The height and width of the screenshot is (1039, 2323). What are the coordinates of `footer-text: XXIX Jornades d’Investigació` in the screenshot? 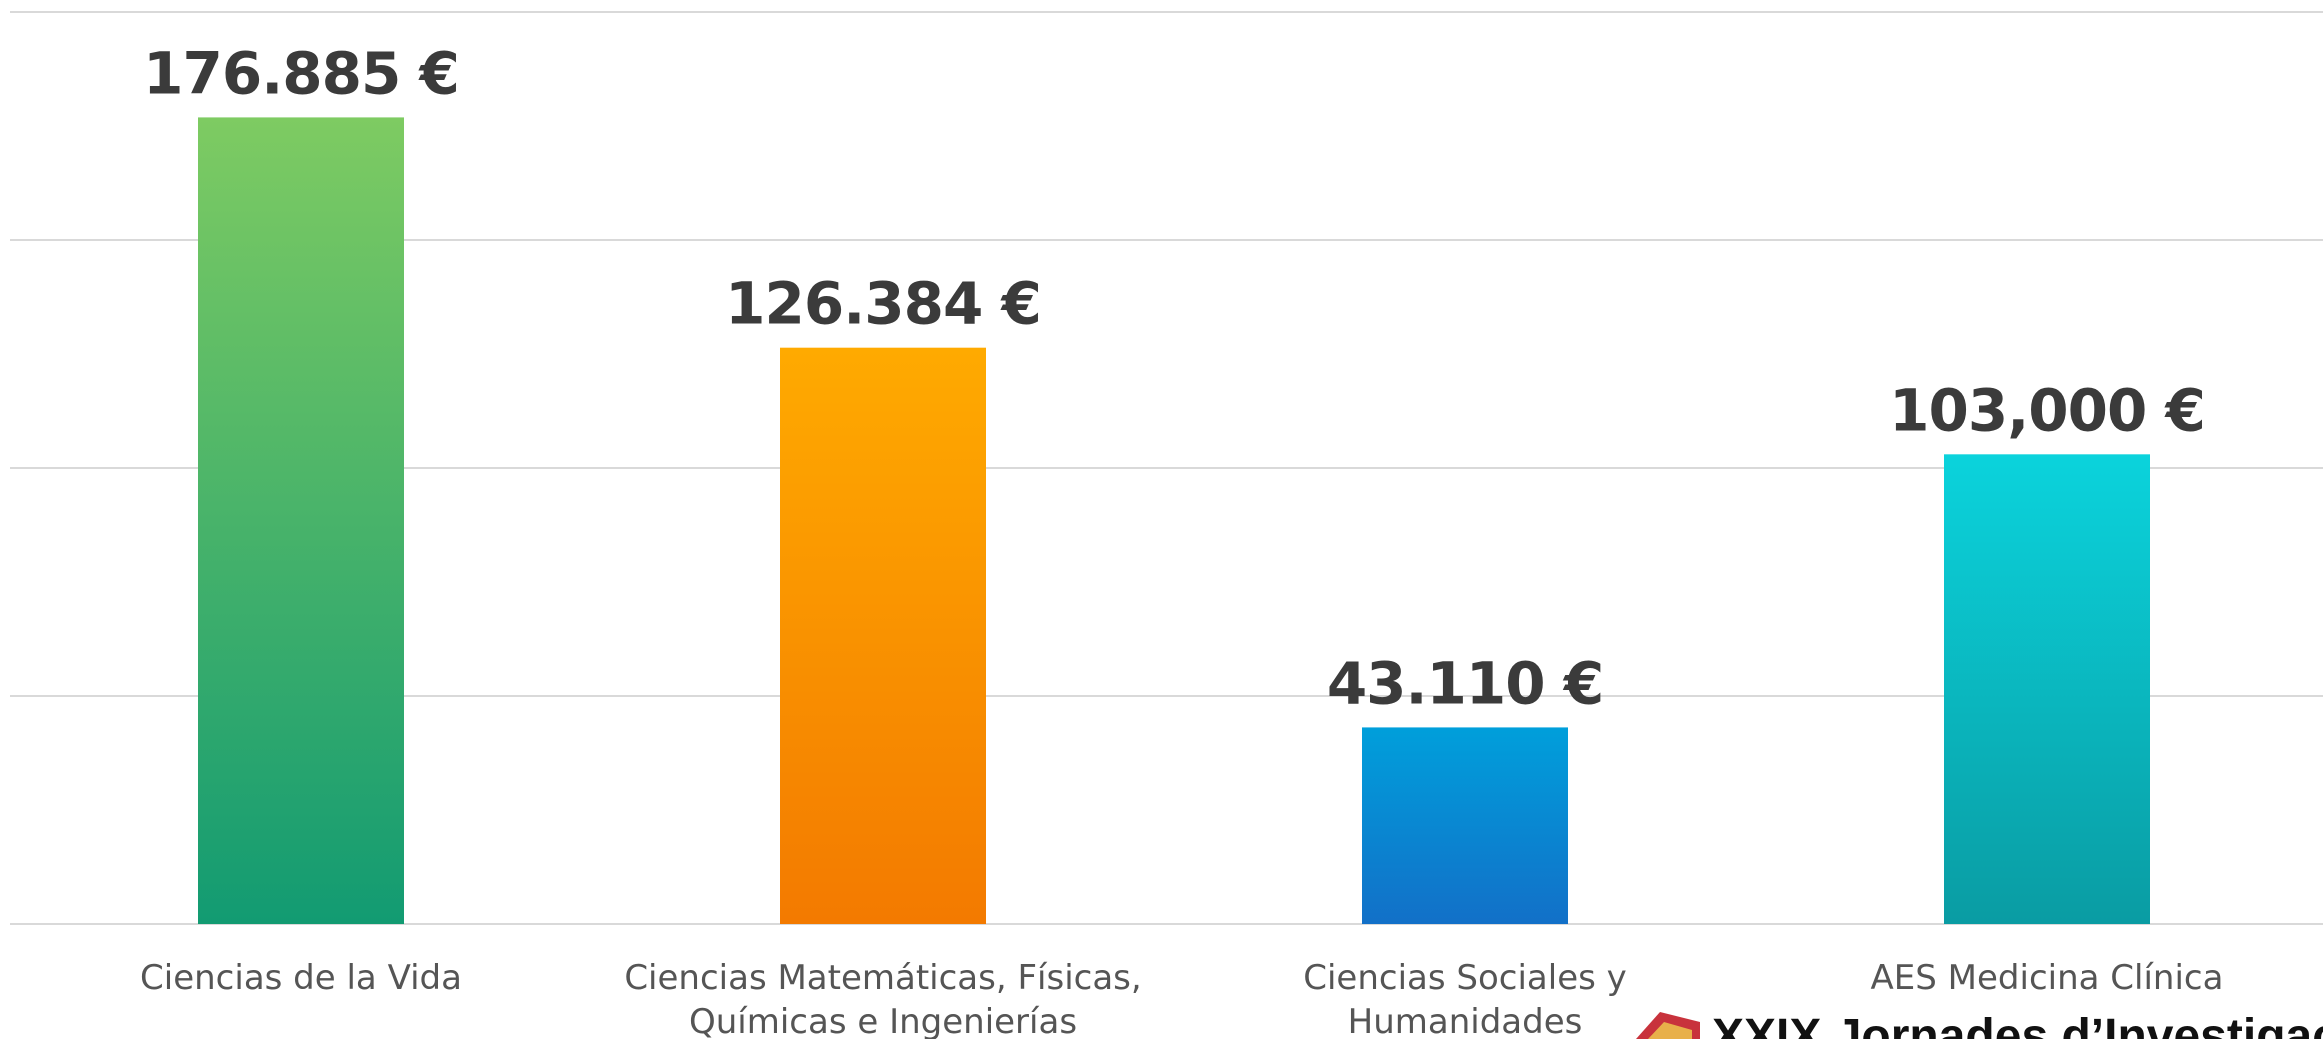 It's located at (2017, 1024).